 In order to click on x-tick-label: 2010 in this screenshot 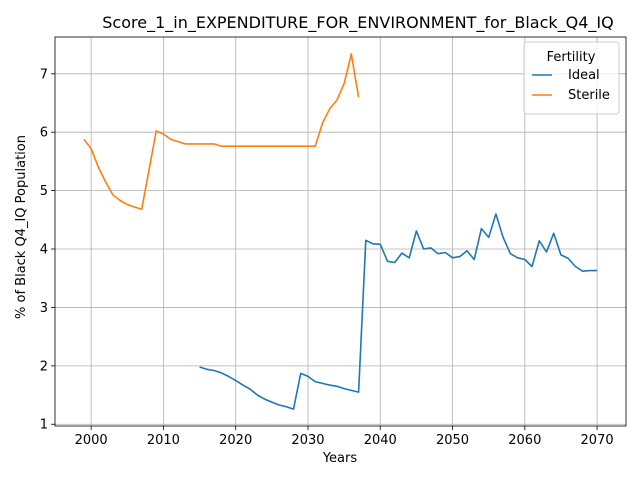, I will do `click(163, 440)`.